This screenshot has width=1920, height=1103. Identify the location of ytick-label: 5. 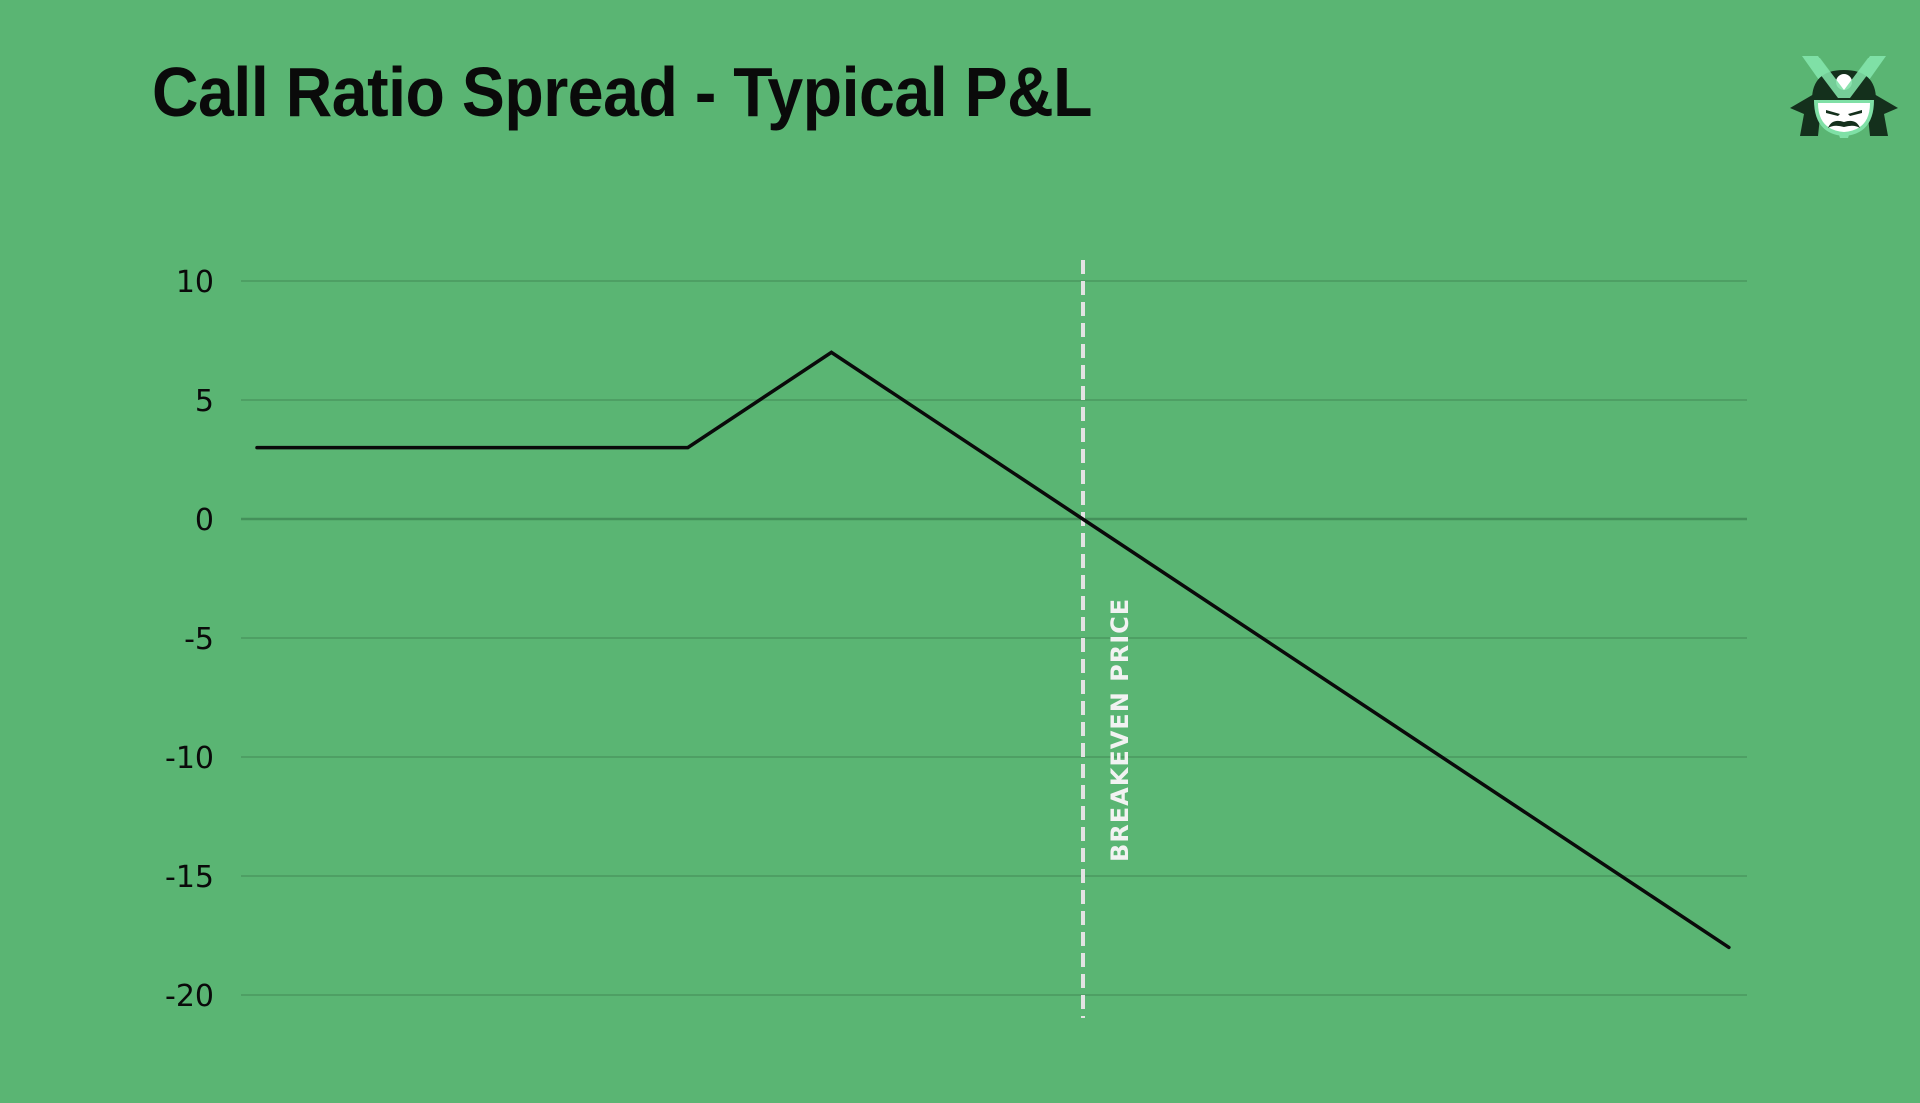
(204, 401).